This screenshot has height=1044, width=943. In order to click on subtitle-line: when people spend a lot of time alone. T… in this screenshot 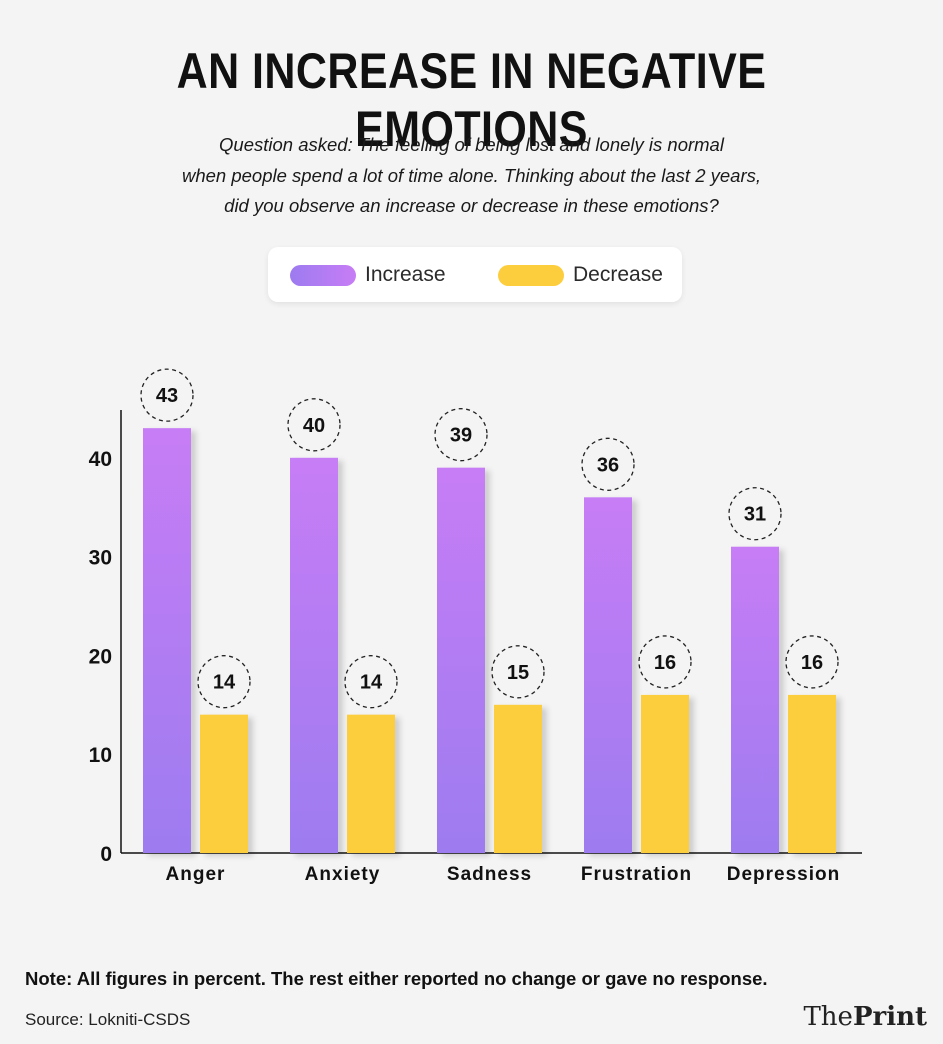, I will do `click(471, 175)`.